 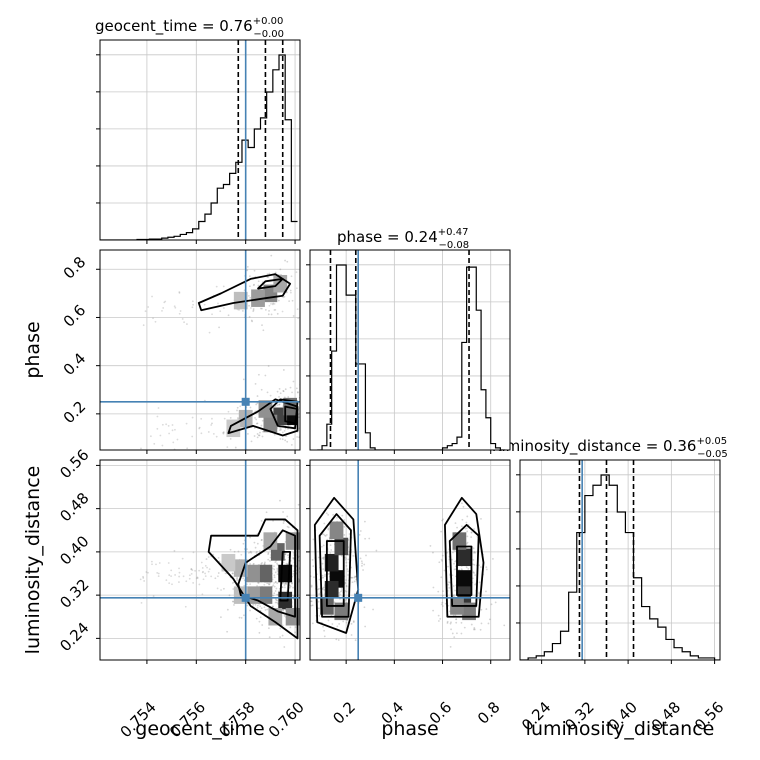 What do you see at coordinates (75, 413) in the screenshot?
I see `ytick-label-phase: 0.2` at bounding box center [75, 413].